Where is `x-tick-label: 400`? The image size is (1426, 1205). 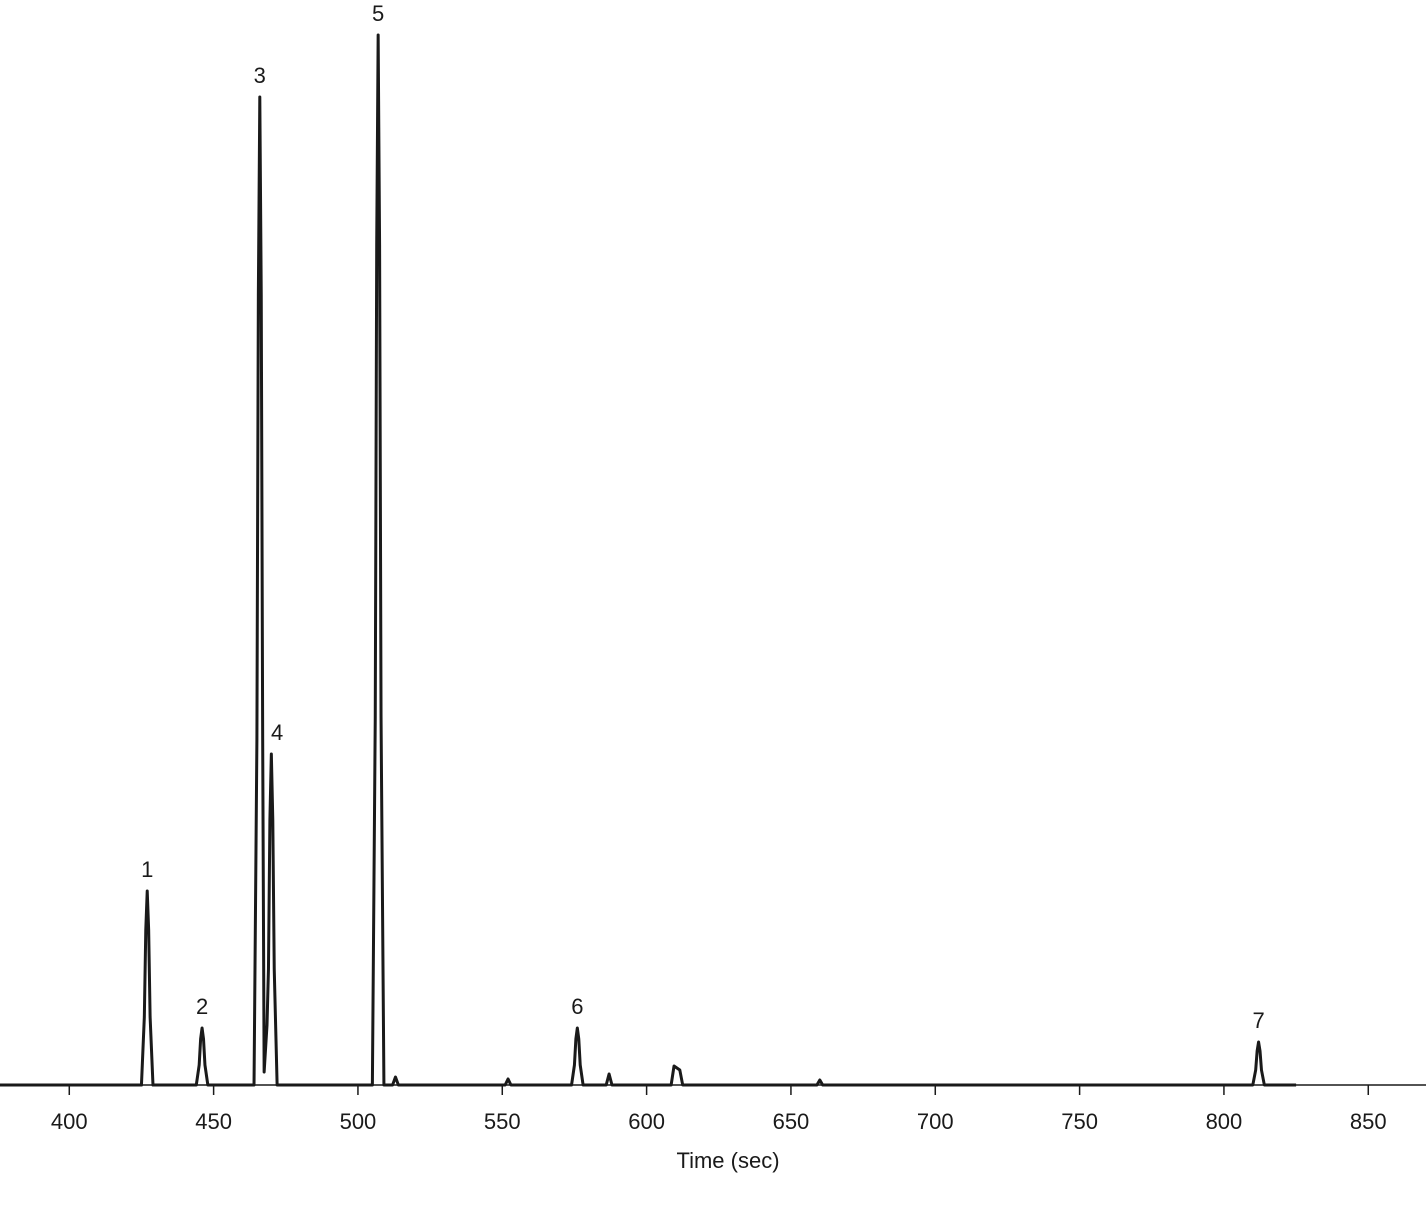
x-tick-label: 400 is located at coordinates (69, 1121).